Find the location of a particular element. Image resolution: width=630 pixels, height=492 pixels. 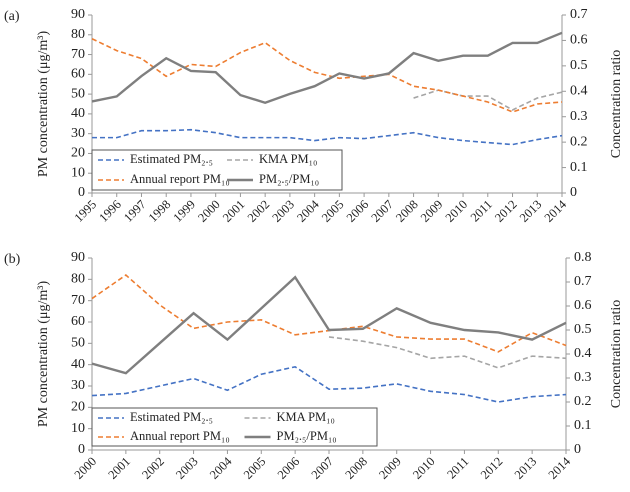

x-tick-label: 1997 is located at coordinates (135, 211).